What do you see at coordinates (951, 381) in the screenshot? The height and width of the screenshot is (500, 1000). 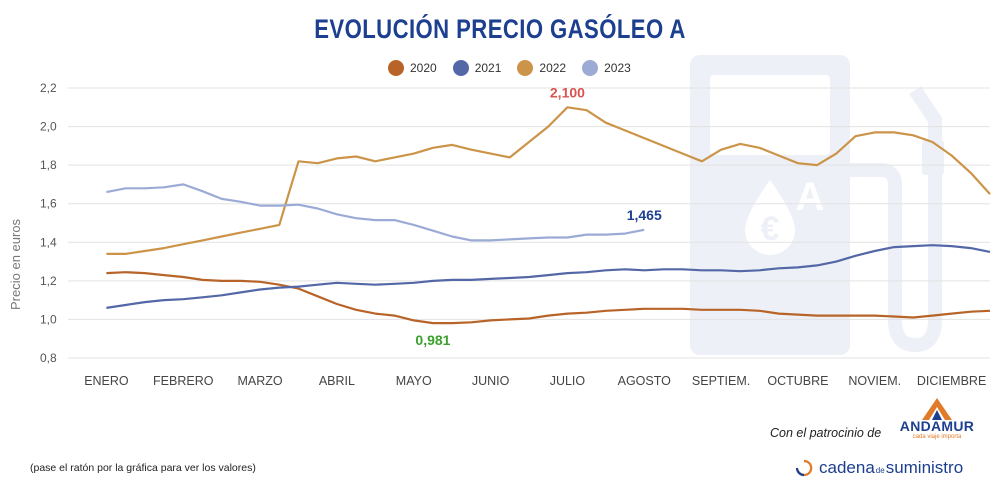 I see `x-tick-label: DICIEMBRE` at bounding box center [951, 381].